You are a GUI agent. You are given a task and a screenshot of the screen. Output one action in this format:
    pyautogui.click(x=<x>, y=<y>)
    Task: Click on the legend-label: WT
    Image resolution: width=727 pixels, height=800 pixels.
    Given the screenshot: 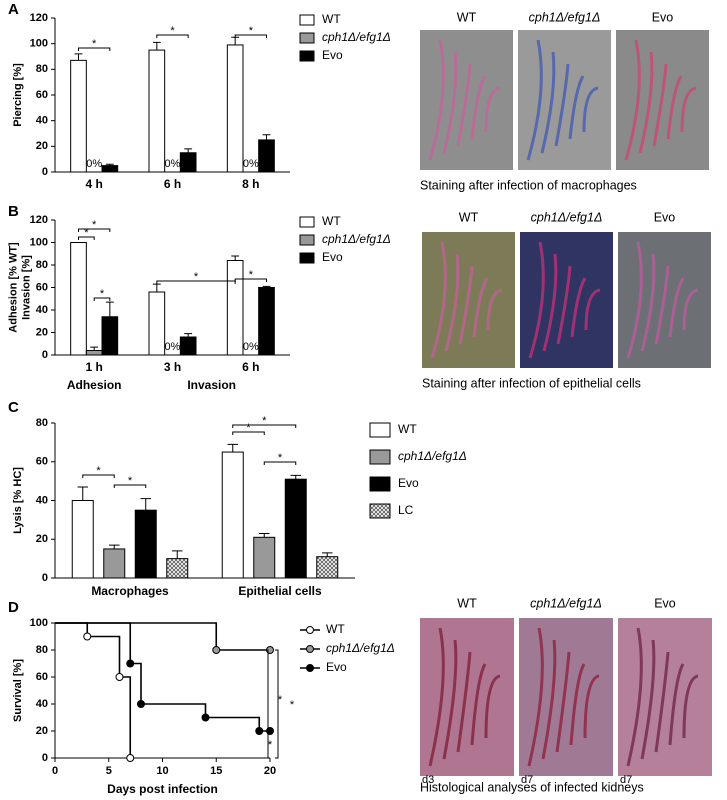 What is the action you would take?
    pyautogui.click(x=407, y=429)
    